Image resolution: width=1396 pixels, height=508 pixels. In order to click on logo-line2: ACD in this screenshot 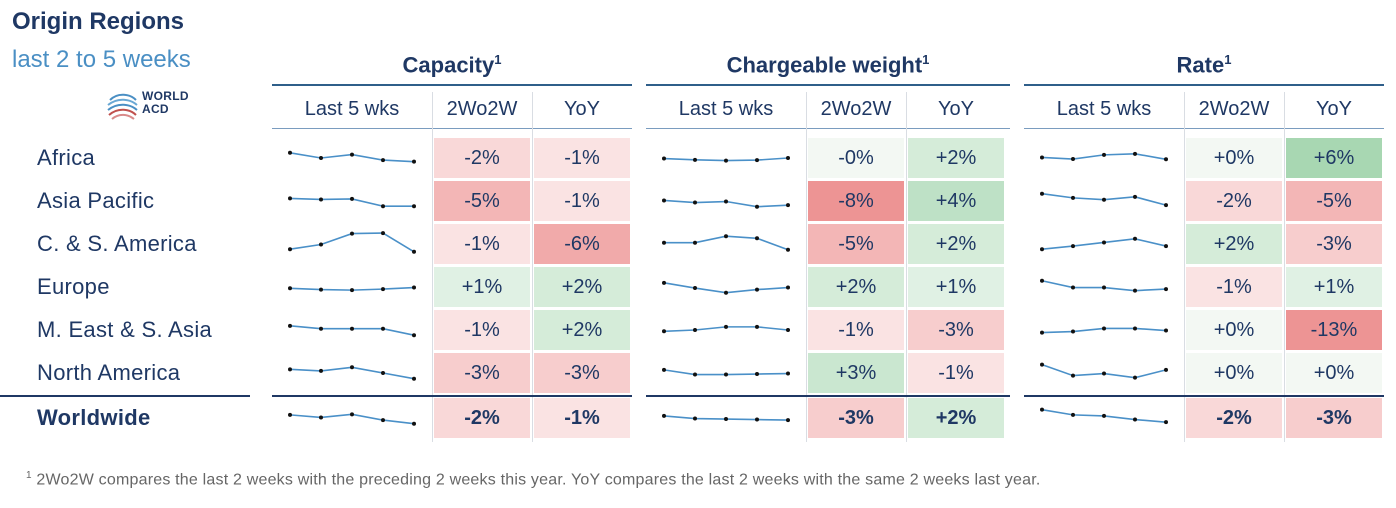, I will do `click(155, 109)`.